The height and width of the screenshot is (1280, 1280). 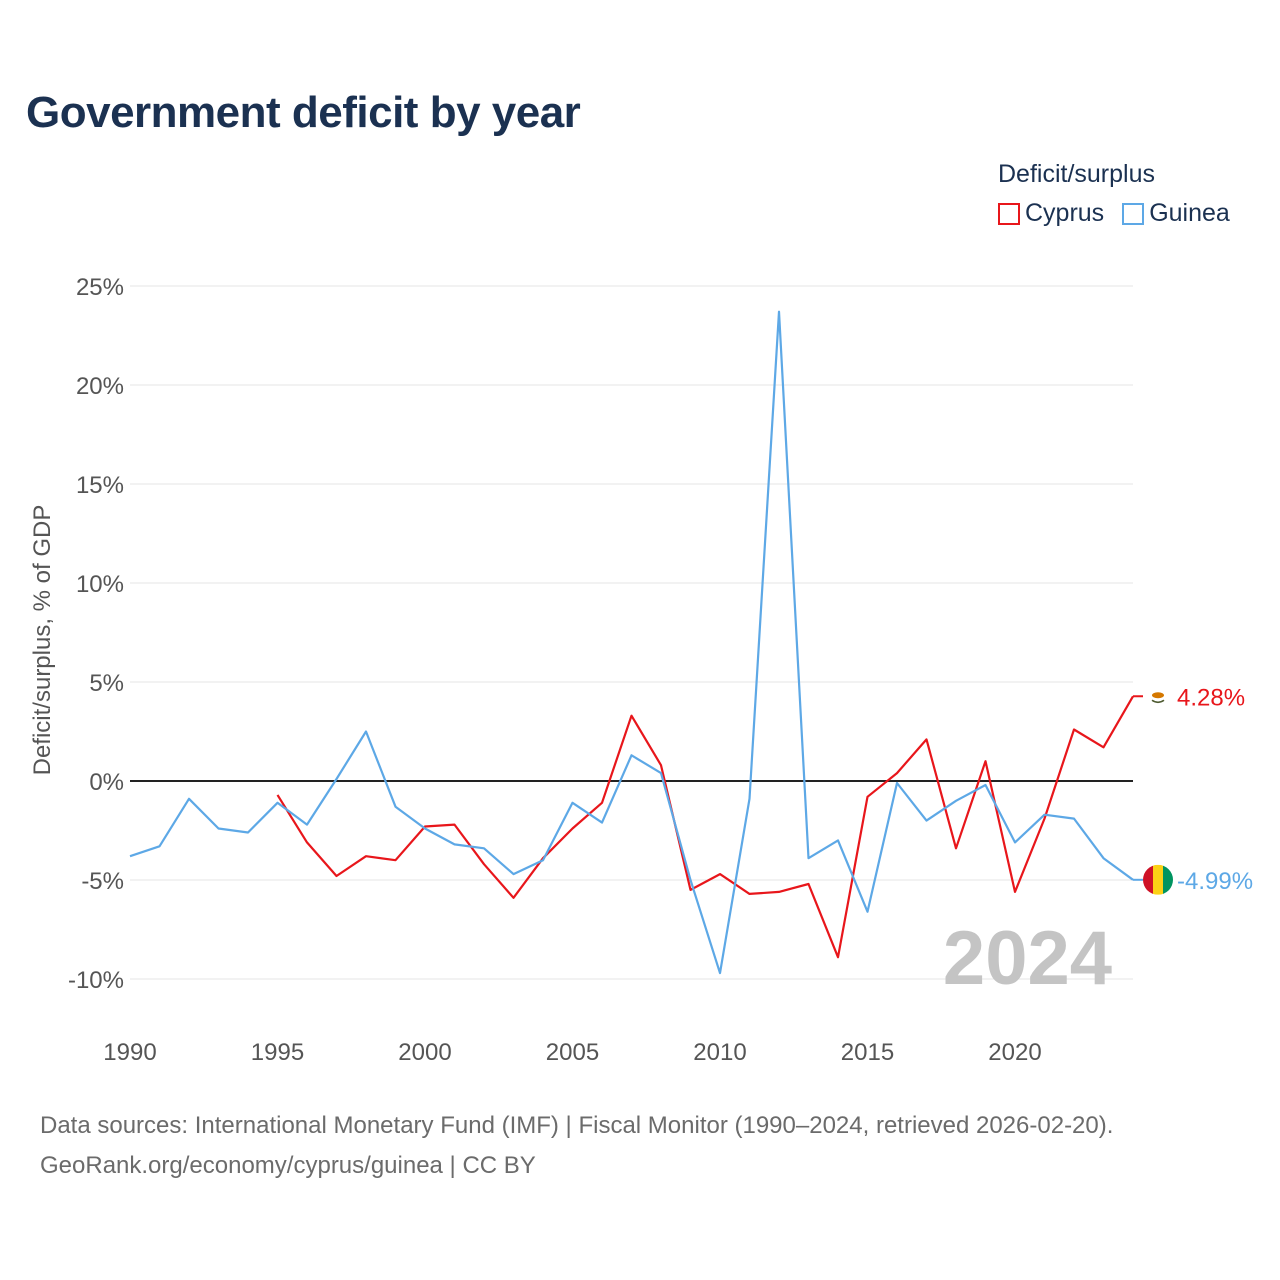 What do you see at coordinates (1065, 213) in the screenshot?
I see `legend-label-cyprus: Cyprus` at bounding box center [1065, 213].